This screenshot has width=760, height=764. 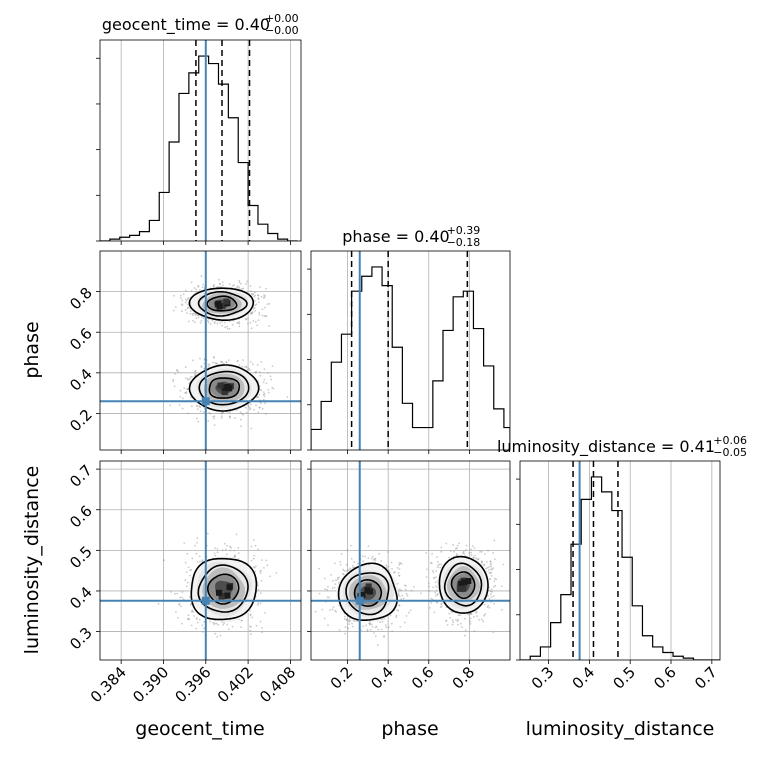 I want to click on panel-phase-luminosity_distance-grid, so click(x=410, y=560).